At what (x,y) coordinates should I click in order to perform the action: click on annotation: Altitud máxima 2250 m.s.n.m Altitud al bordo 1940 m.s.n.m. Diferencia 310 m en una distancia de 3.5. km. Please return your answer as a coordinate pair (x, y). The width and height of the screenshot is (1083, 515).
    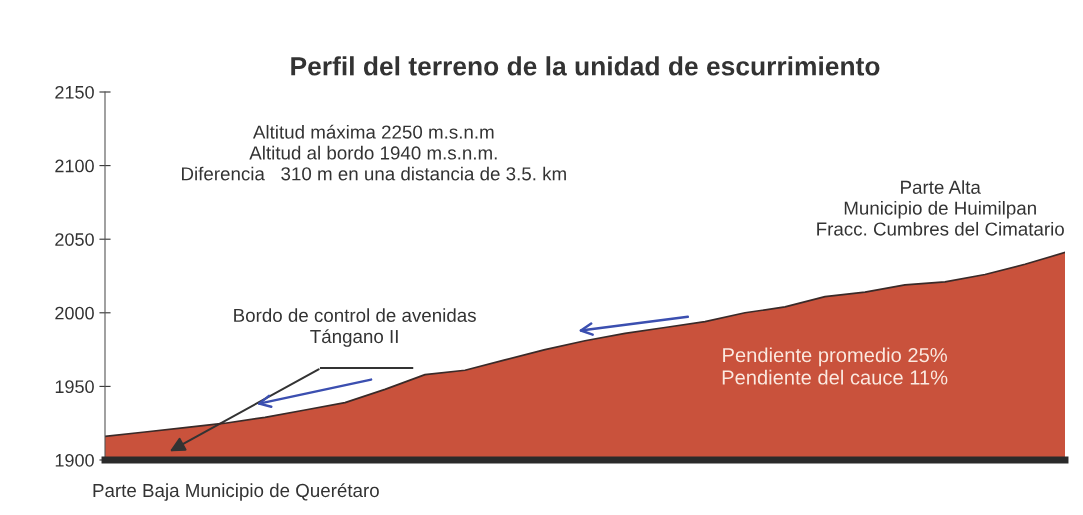
    Looking at the image, I should click on (374, 152).